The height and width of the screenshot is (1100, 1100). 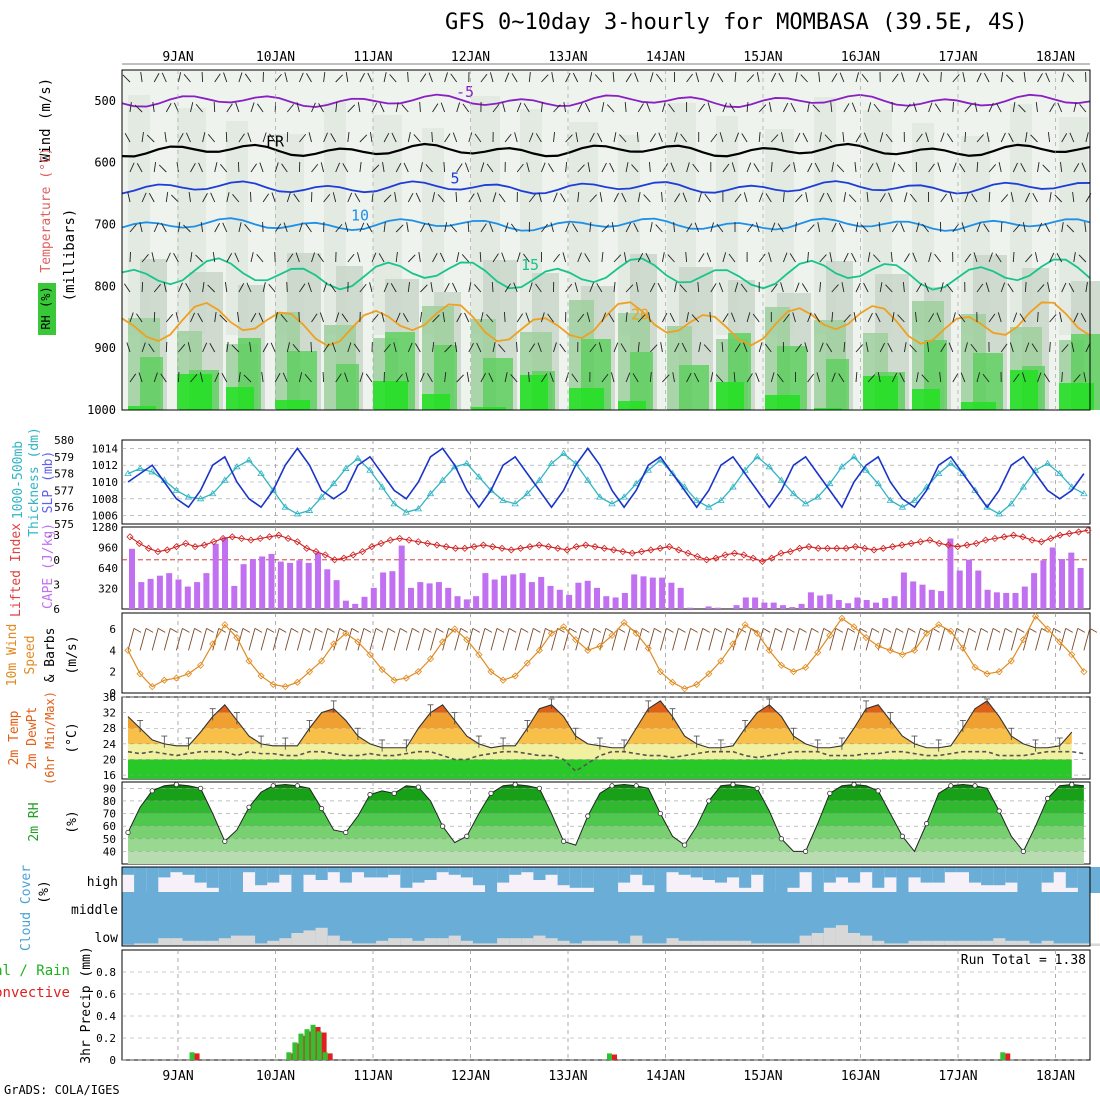 I want to click on precip-total-bar, so click(x=313, y=1042).